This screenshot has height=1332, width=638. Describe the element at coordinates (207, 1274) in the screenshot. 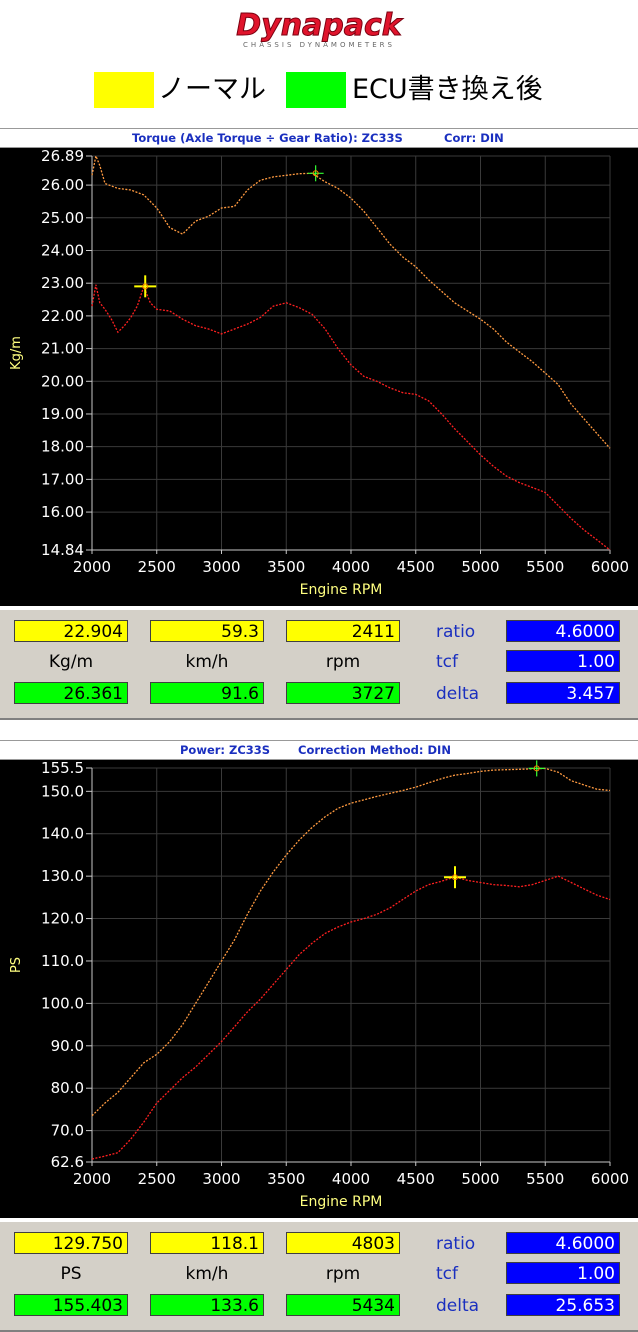

I see `power-unit-speed: km/h` at that location.